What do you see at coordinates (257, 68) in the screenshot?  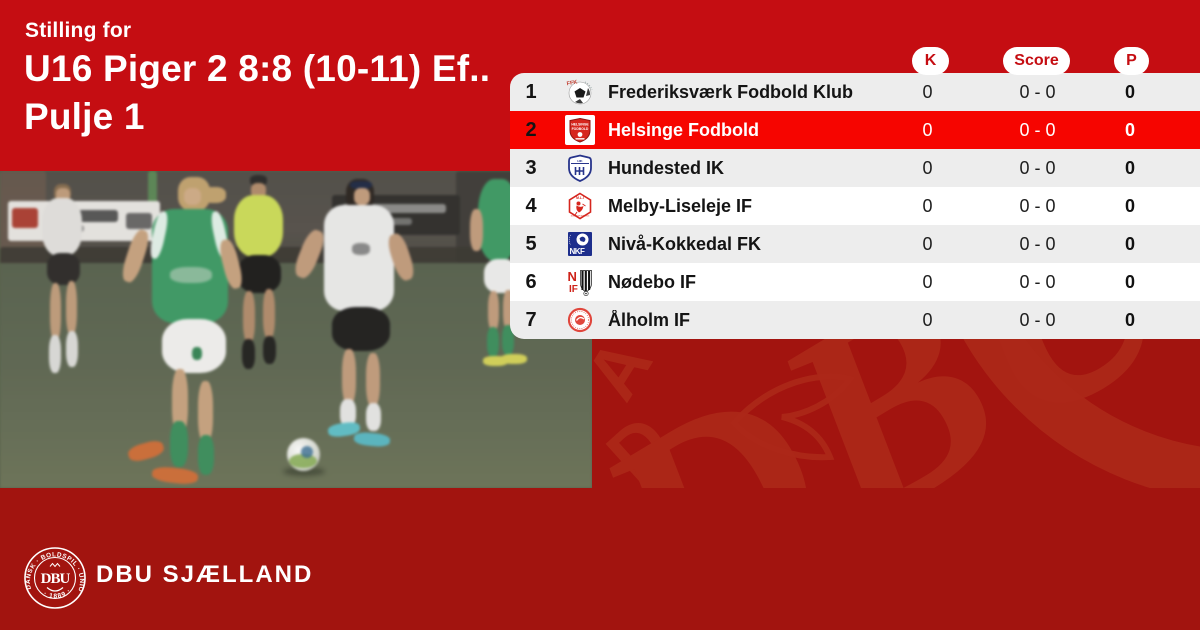 I see `title-line-1: U16 Piger 2 8:8 (10-11) Ef..` at bounding box center [257, 68].